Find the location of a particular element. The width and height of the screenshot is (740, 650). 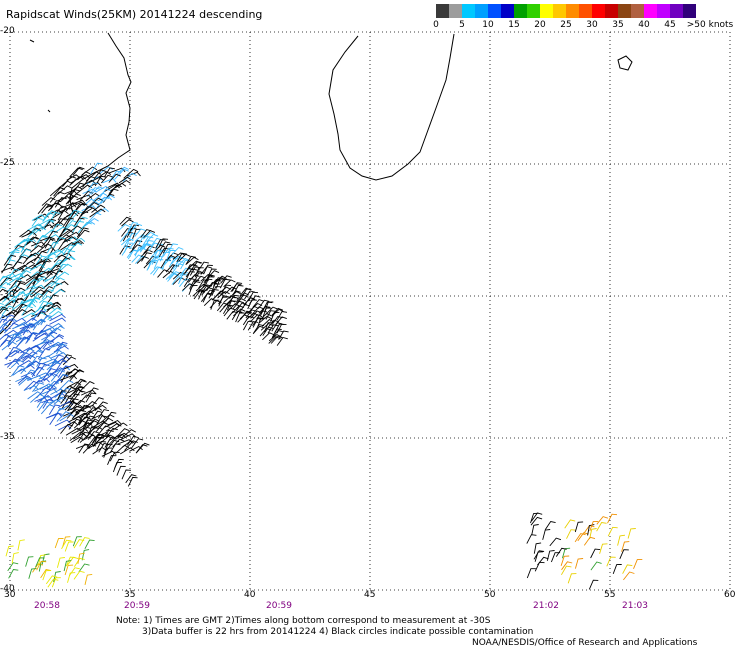

legend-label: 35 is located at coordinates (618, 25).